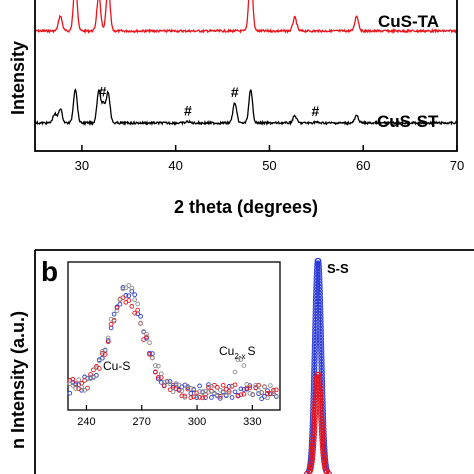 This screenshot has width=474, height=474. I want to click on raman-main-curves, so click(318, 365).